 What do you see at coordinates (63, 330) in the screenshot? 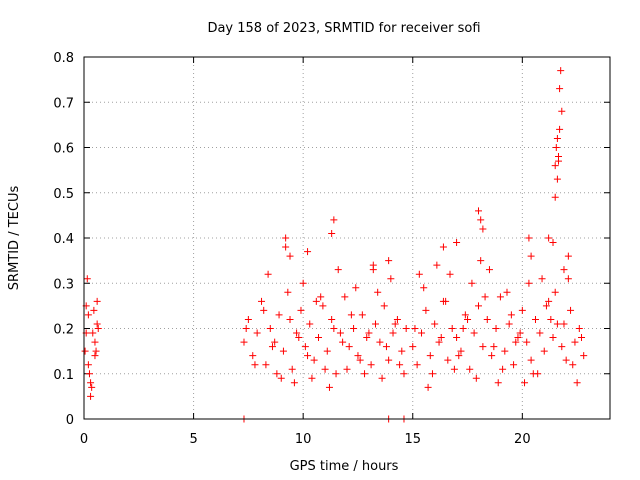
I see `y-tick-label: 0.2` at bounding box center [63, 330].